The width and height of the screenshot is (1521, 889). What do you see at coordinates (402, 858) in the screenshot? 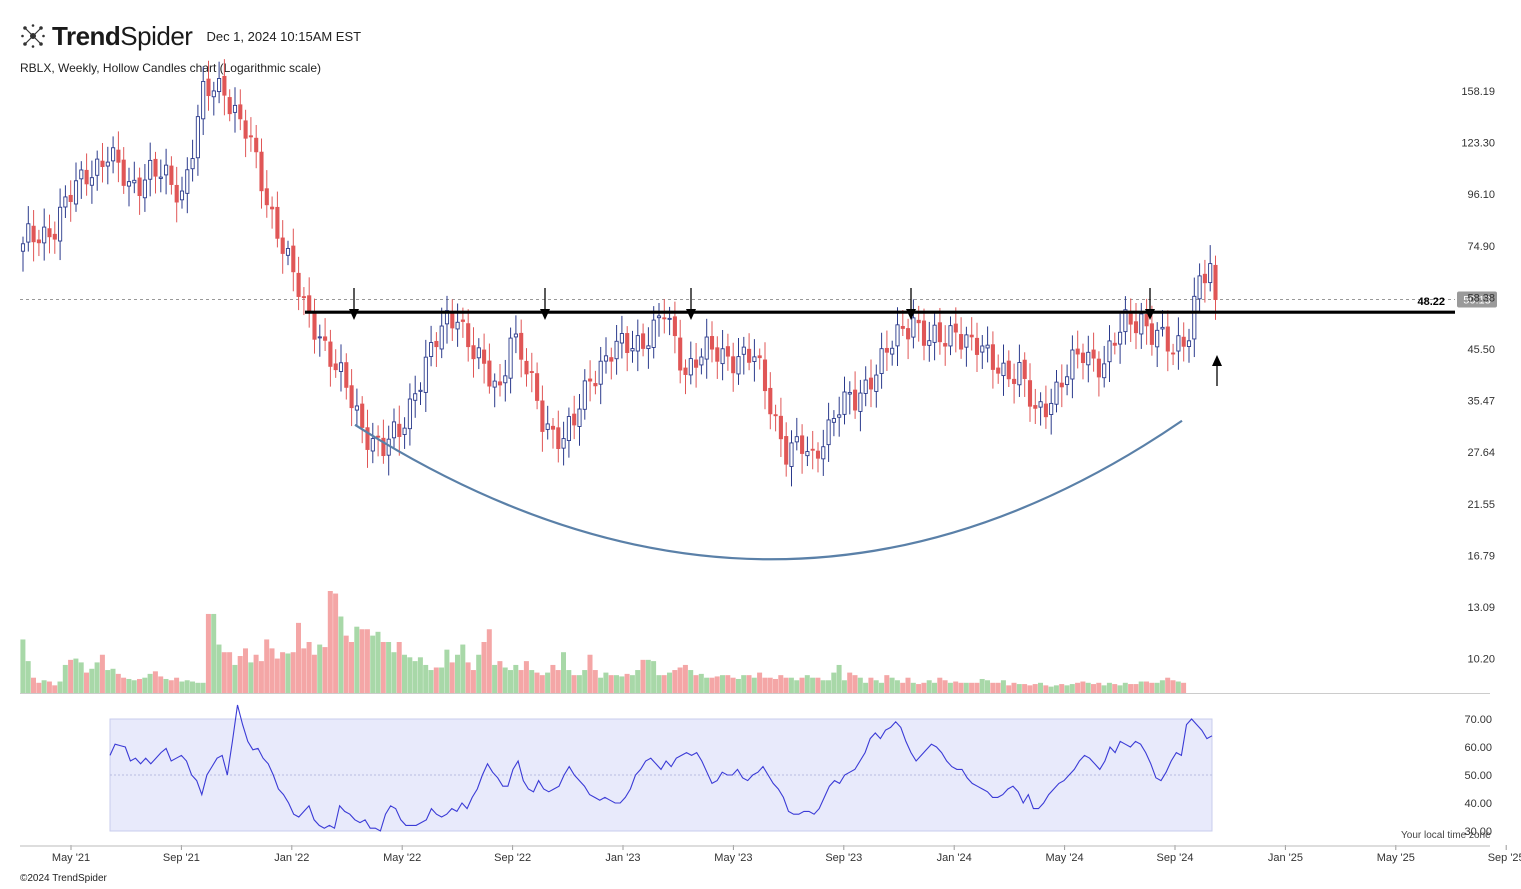
I see `time-axis-tick: May '22` at bounding box center [402, 858].